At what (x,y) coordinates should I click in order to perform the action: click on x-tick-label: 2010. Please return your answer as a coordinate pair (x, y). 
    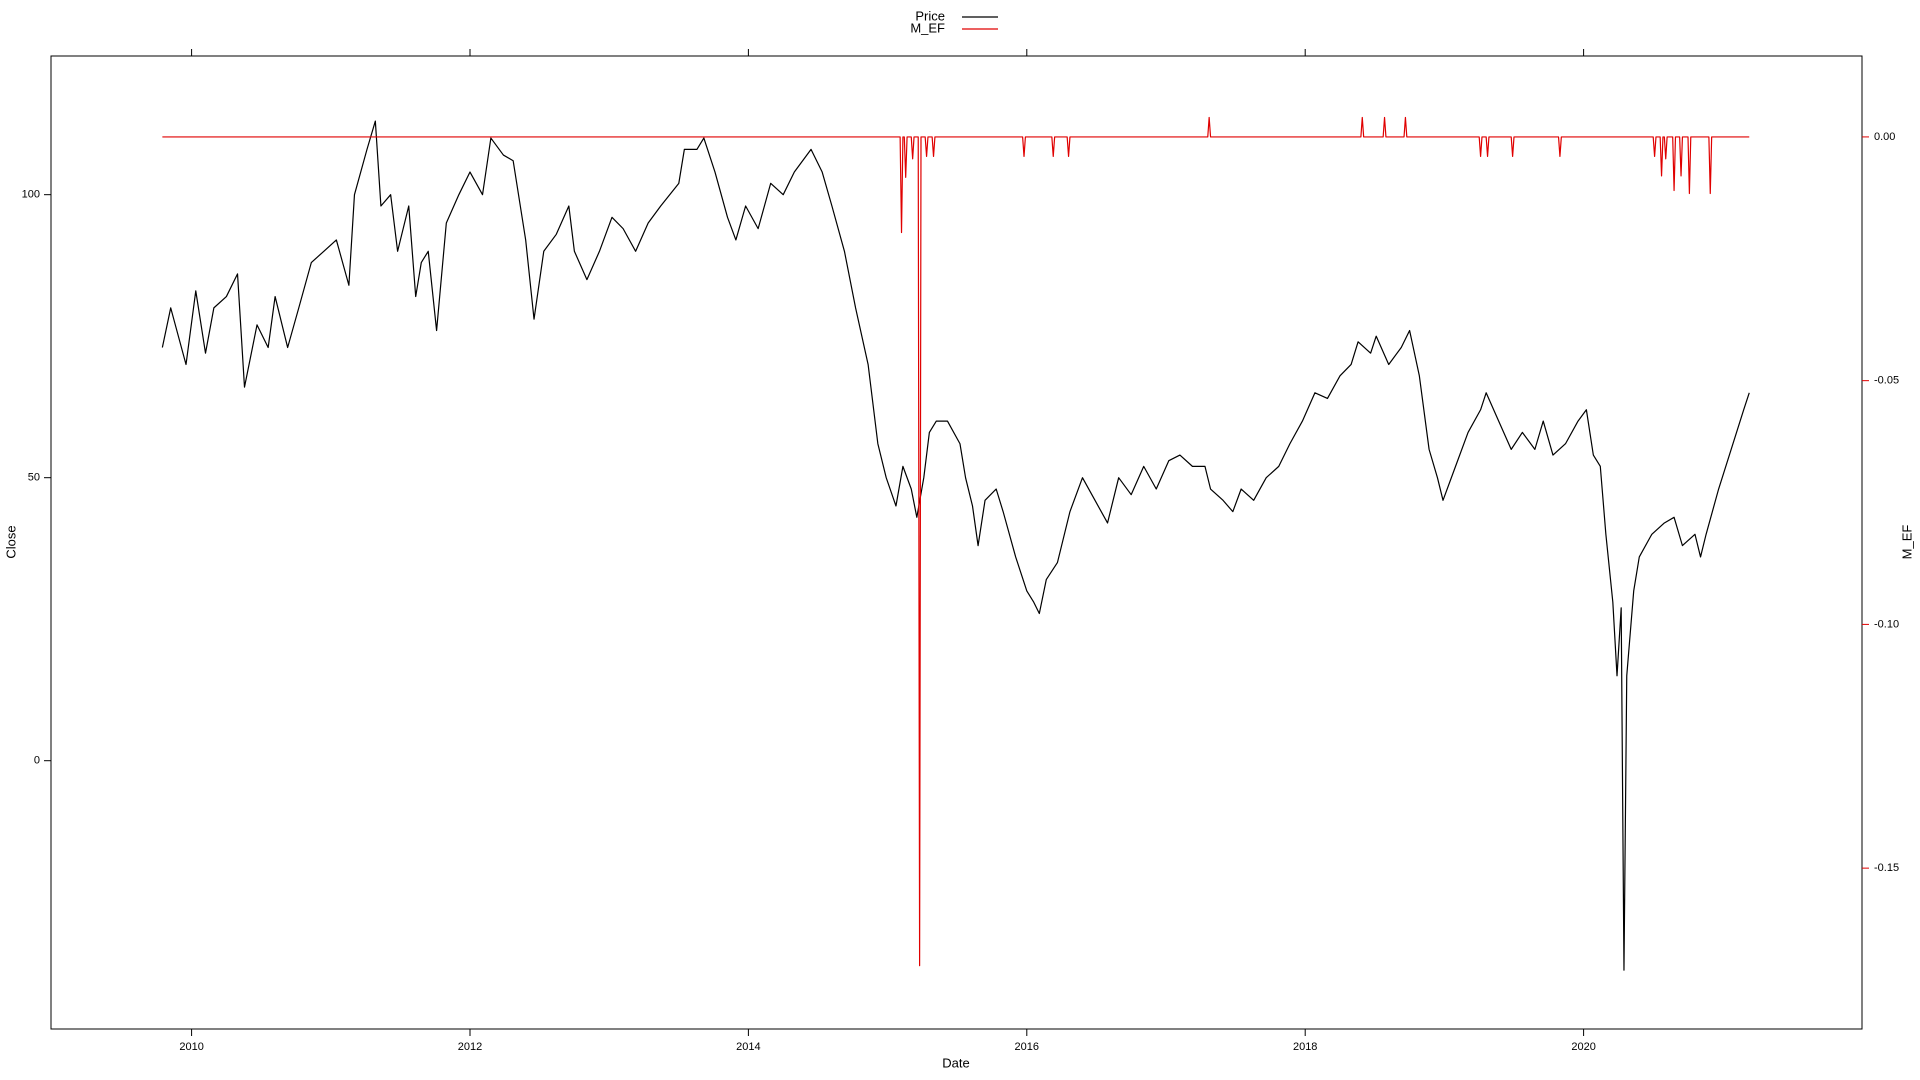
    Looking at the image, I should click on (191, 1047).